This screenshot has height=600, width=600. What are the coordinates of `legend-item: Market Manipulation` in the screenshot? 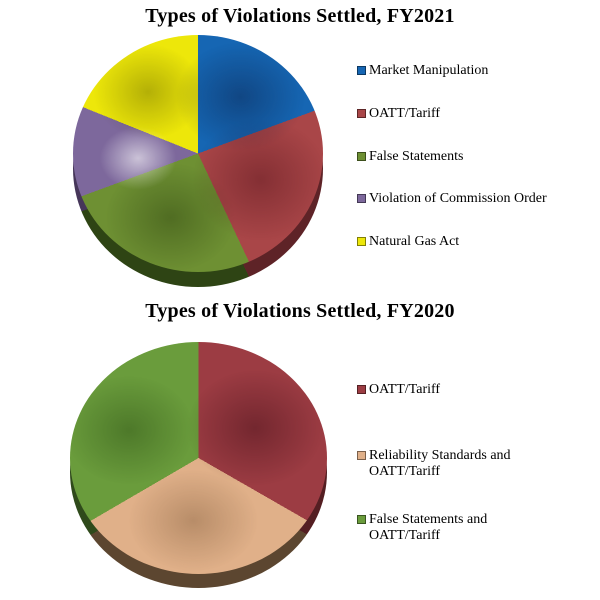 It's located at (422, 71).